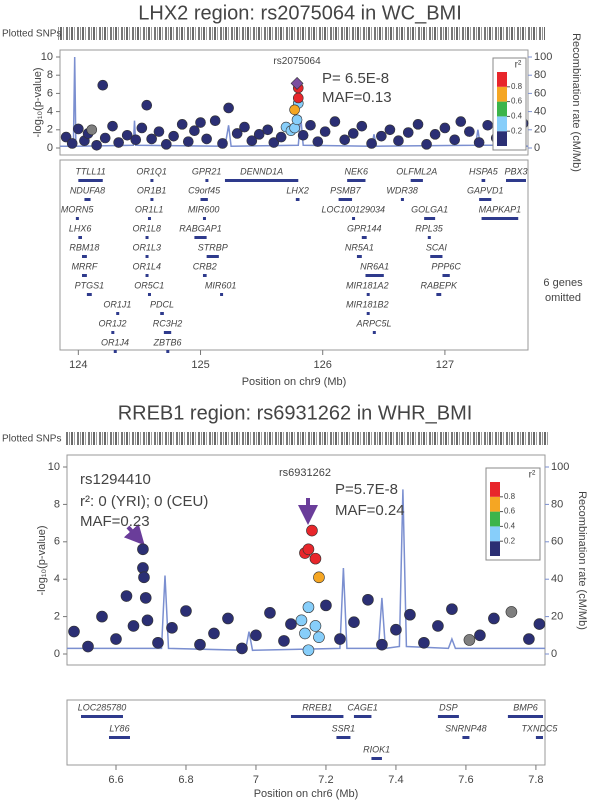 This screenshot has height=800, width=589. Describe the element at coordinates (297, 83) in the screenshot. I see `top-snp` at that location.